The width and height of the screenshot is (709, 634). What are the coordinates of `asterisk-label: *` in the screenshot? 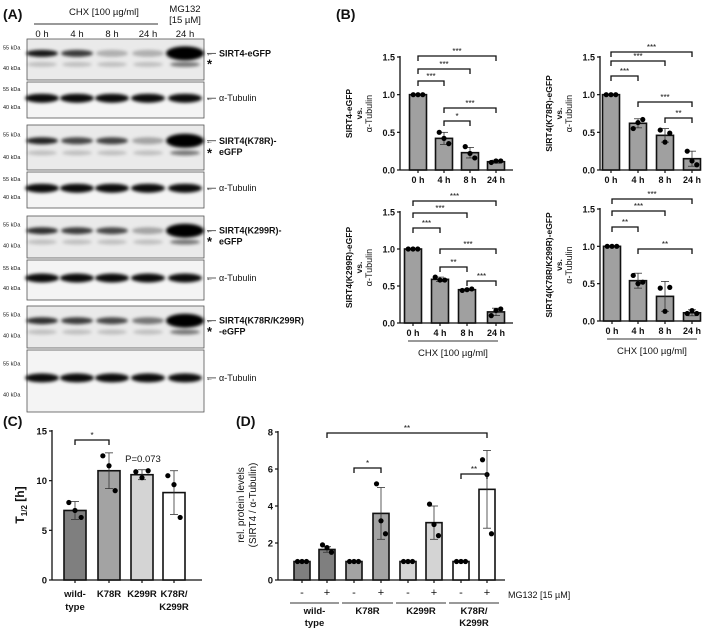 It's located at (210, 152).